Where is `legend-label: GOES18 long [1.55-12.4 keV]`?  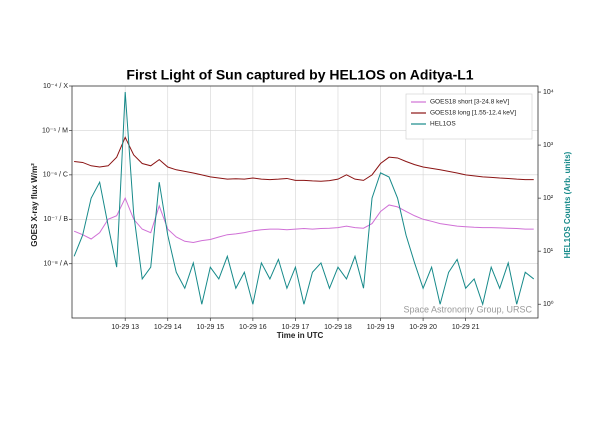 legend-label: GOES18 long [1.55-12.4 keV] is located at coordinates (473, 113).